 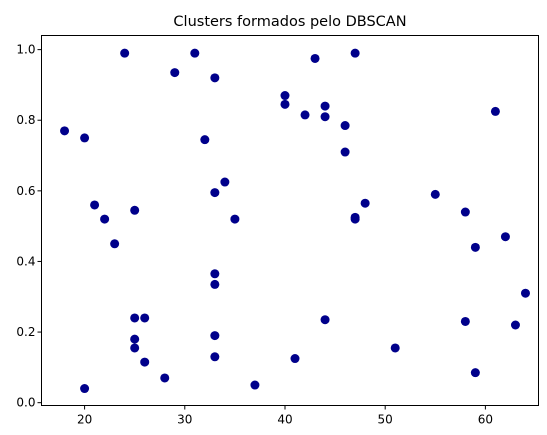 I want to click on y-tick-label: 0.8, so click(x=25, y=120).